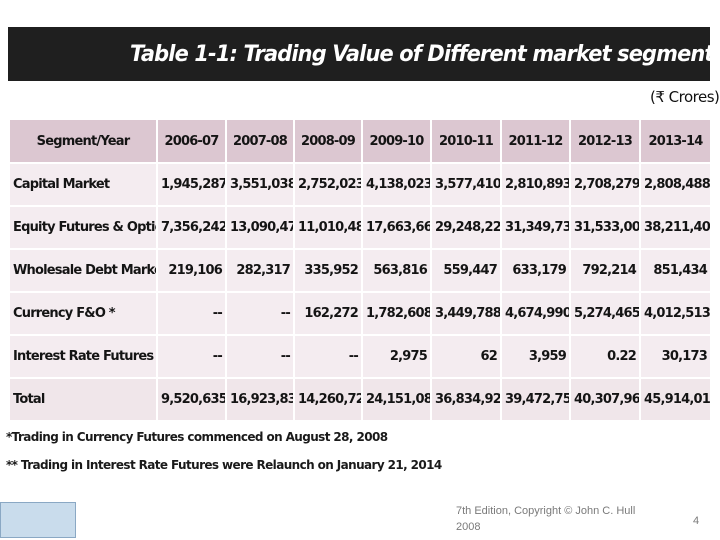  What do you see at coordinates (535, 184) in the screenshot?
I see `value-cell: 2,810,893` at bounding box center [535, 184].